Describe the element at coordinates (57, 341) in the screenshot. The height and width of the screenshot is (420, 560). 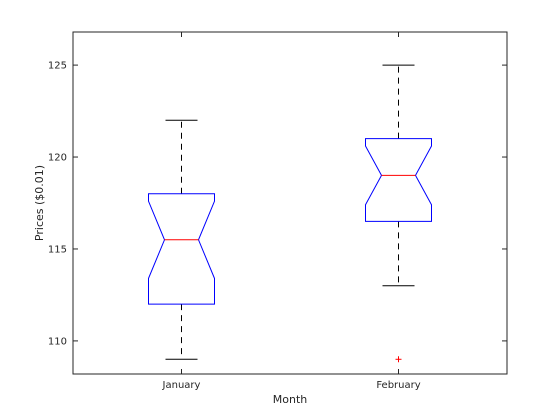
I see `y-tick-label: 110` at that location.